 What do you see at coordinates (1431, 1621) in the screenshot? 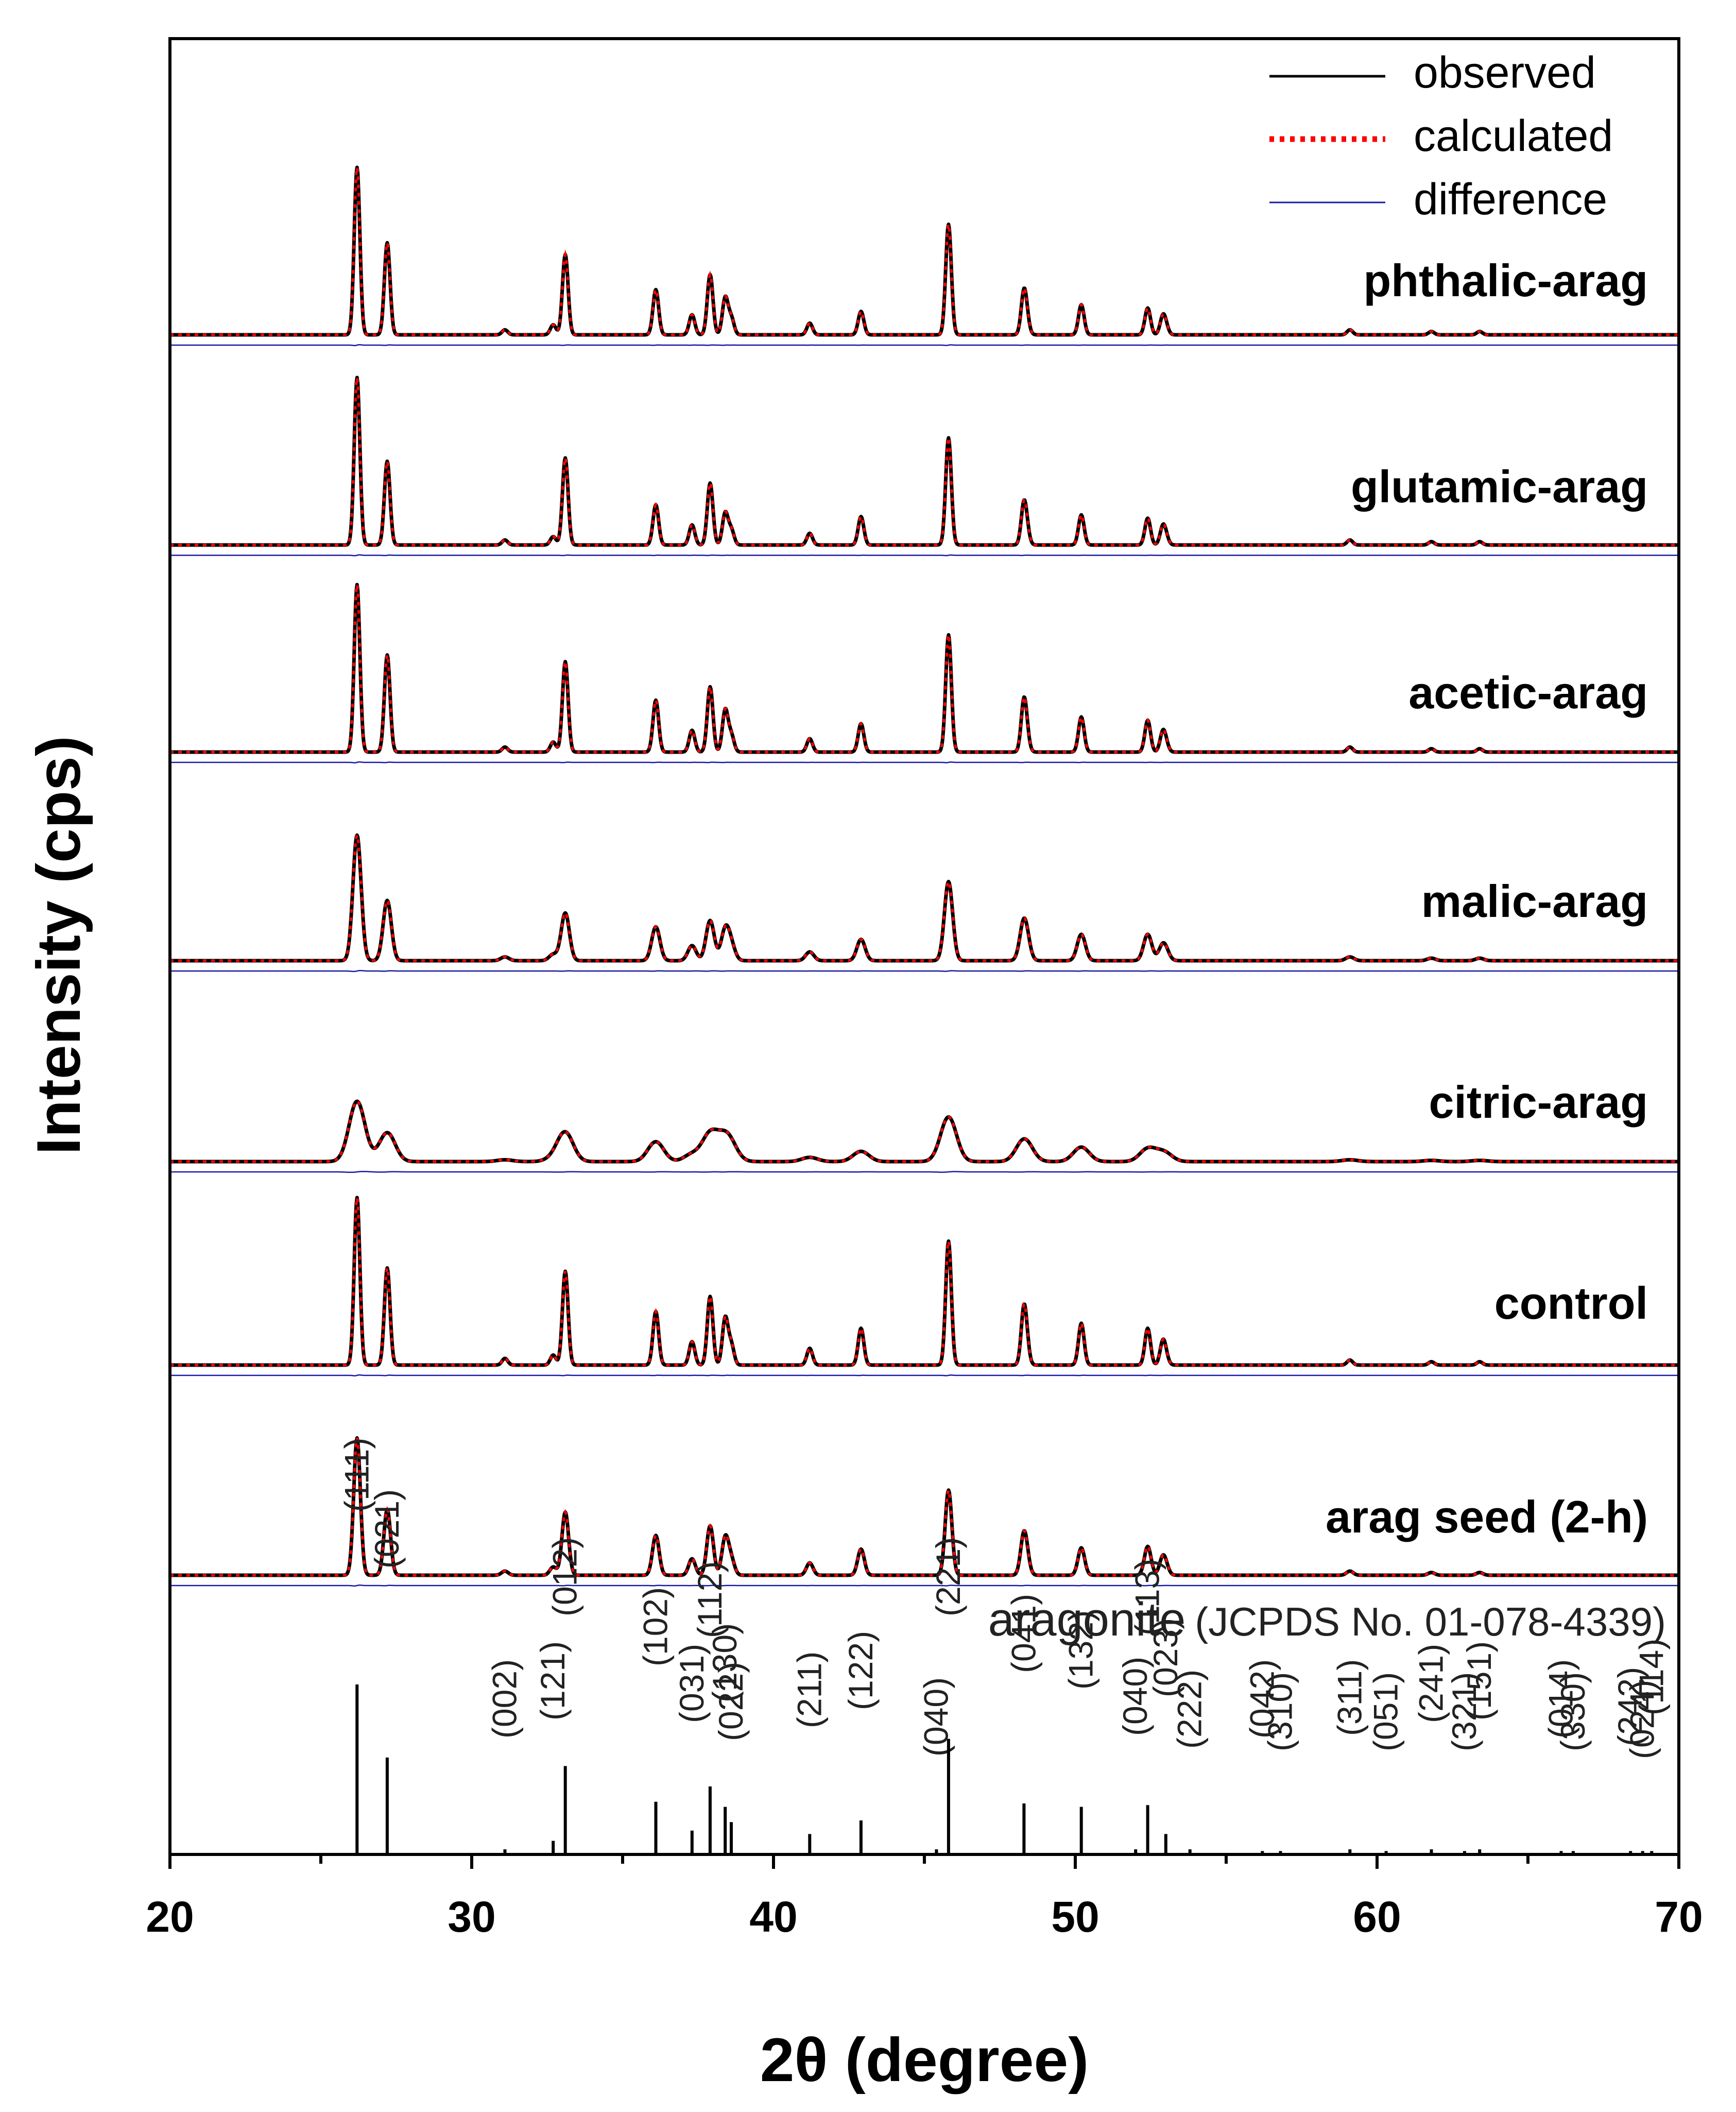
I see `reference-label-sub: (JCPDS No. 01-078-4339)` at bounding box center [1431, 1621].